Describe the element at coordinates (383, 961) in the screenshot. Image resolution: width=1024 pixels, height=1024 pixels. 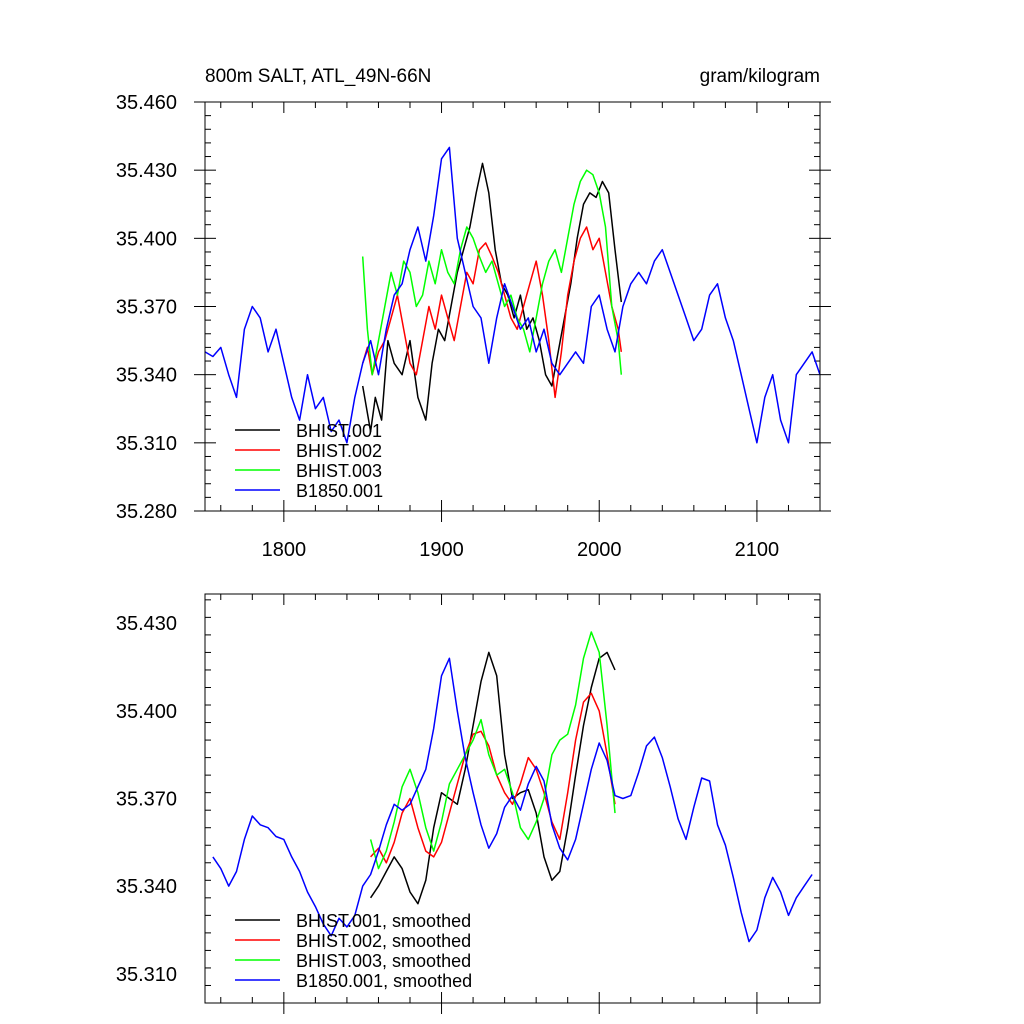
I see `legend-label: BHIST.003, smoothed` at that location.